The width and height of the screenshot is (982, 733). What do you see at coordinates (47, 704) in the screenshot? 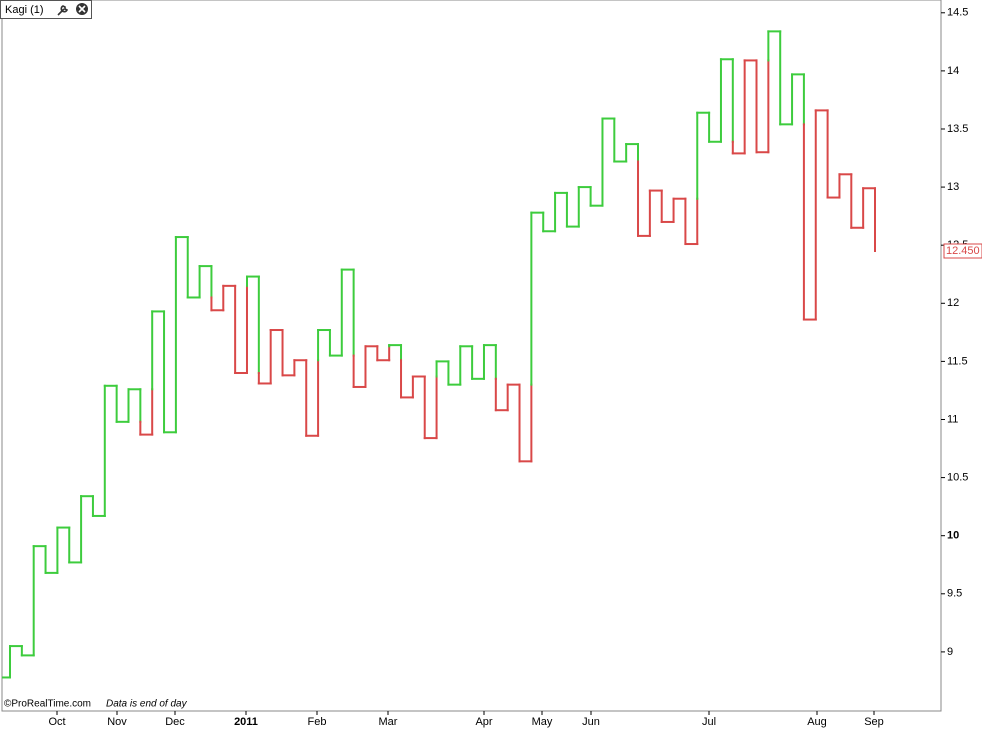
I see `source: ©ProRealTime.com` at bounding box center [47, 704].